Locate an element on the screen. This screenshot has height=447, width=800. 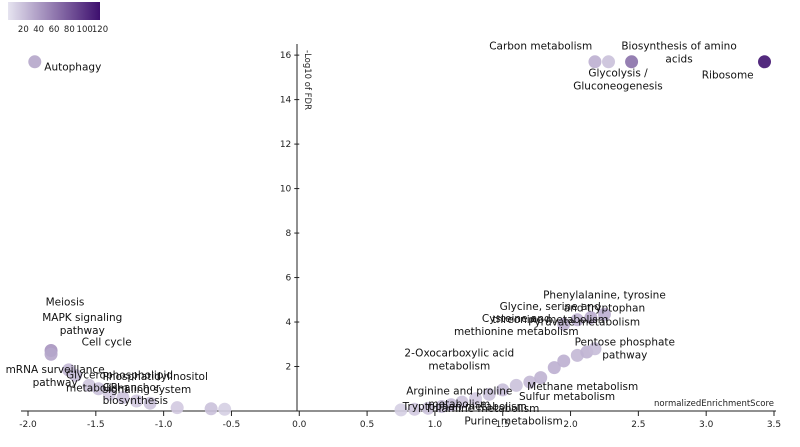
point-label: Cysteine and methionine metabolism is located at coordinates (516, 325).